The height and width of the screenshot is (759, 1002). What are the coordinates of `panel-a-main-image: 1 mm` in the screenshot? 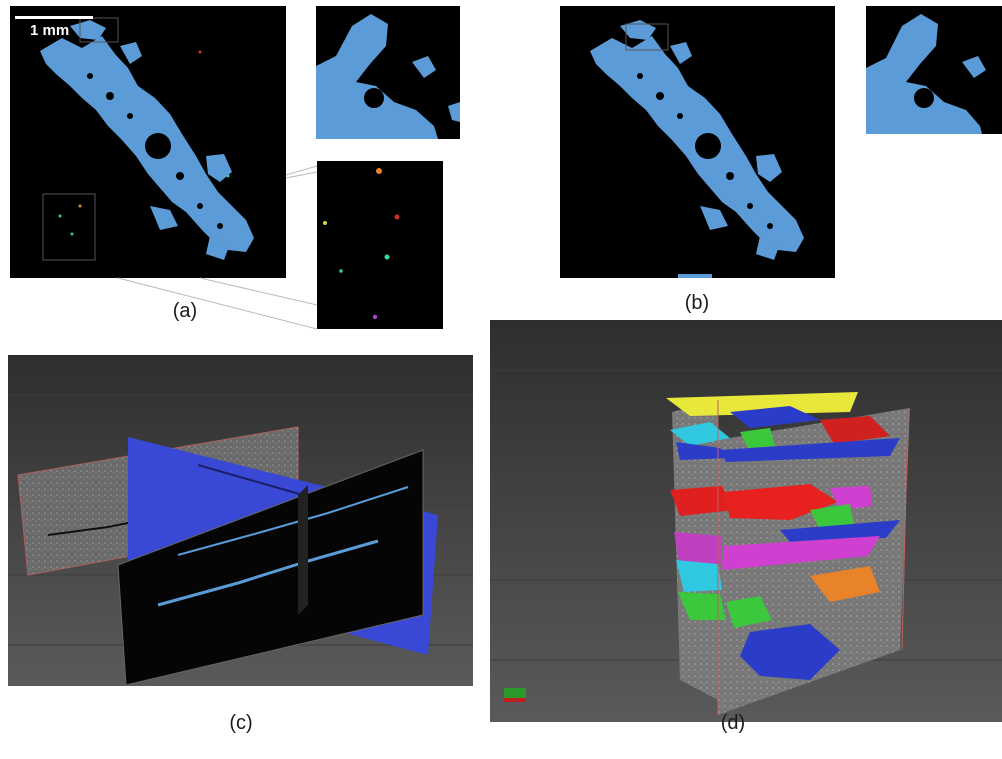 It's located at (148, 142).